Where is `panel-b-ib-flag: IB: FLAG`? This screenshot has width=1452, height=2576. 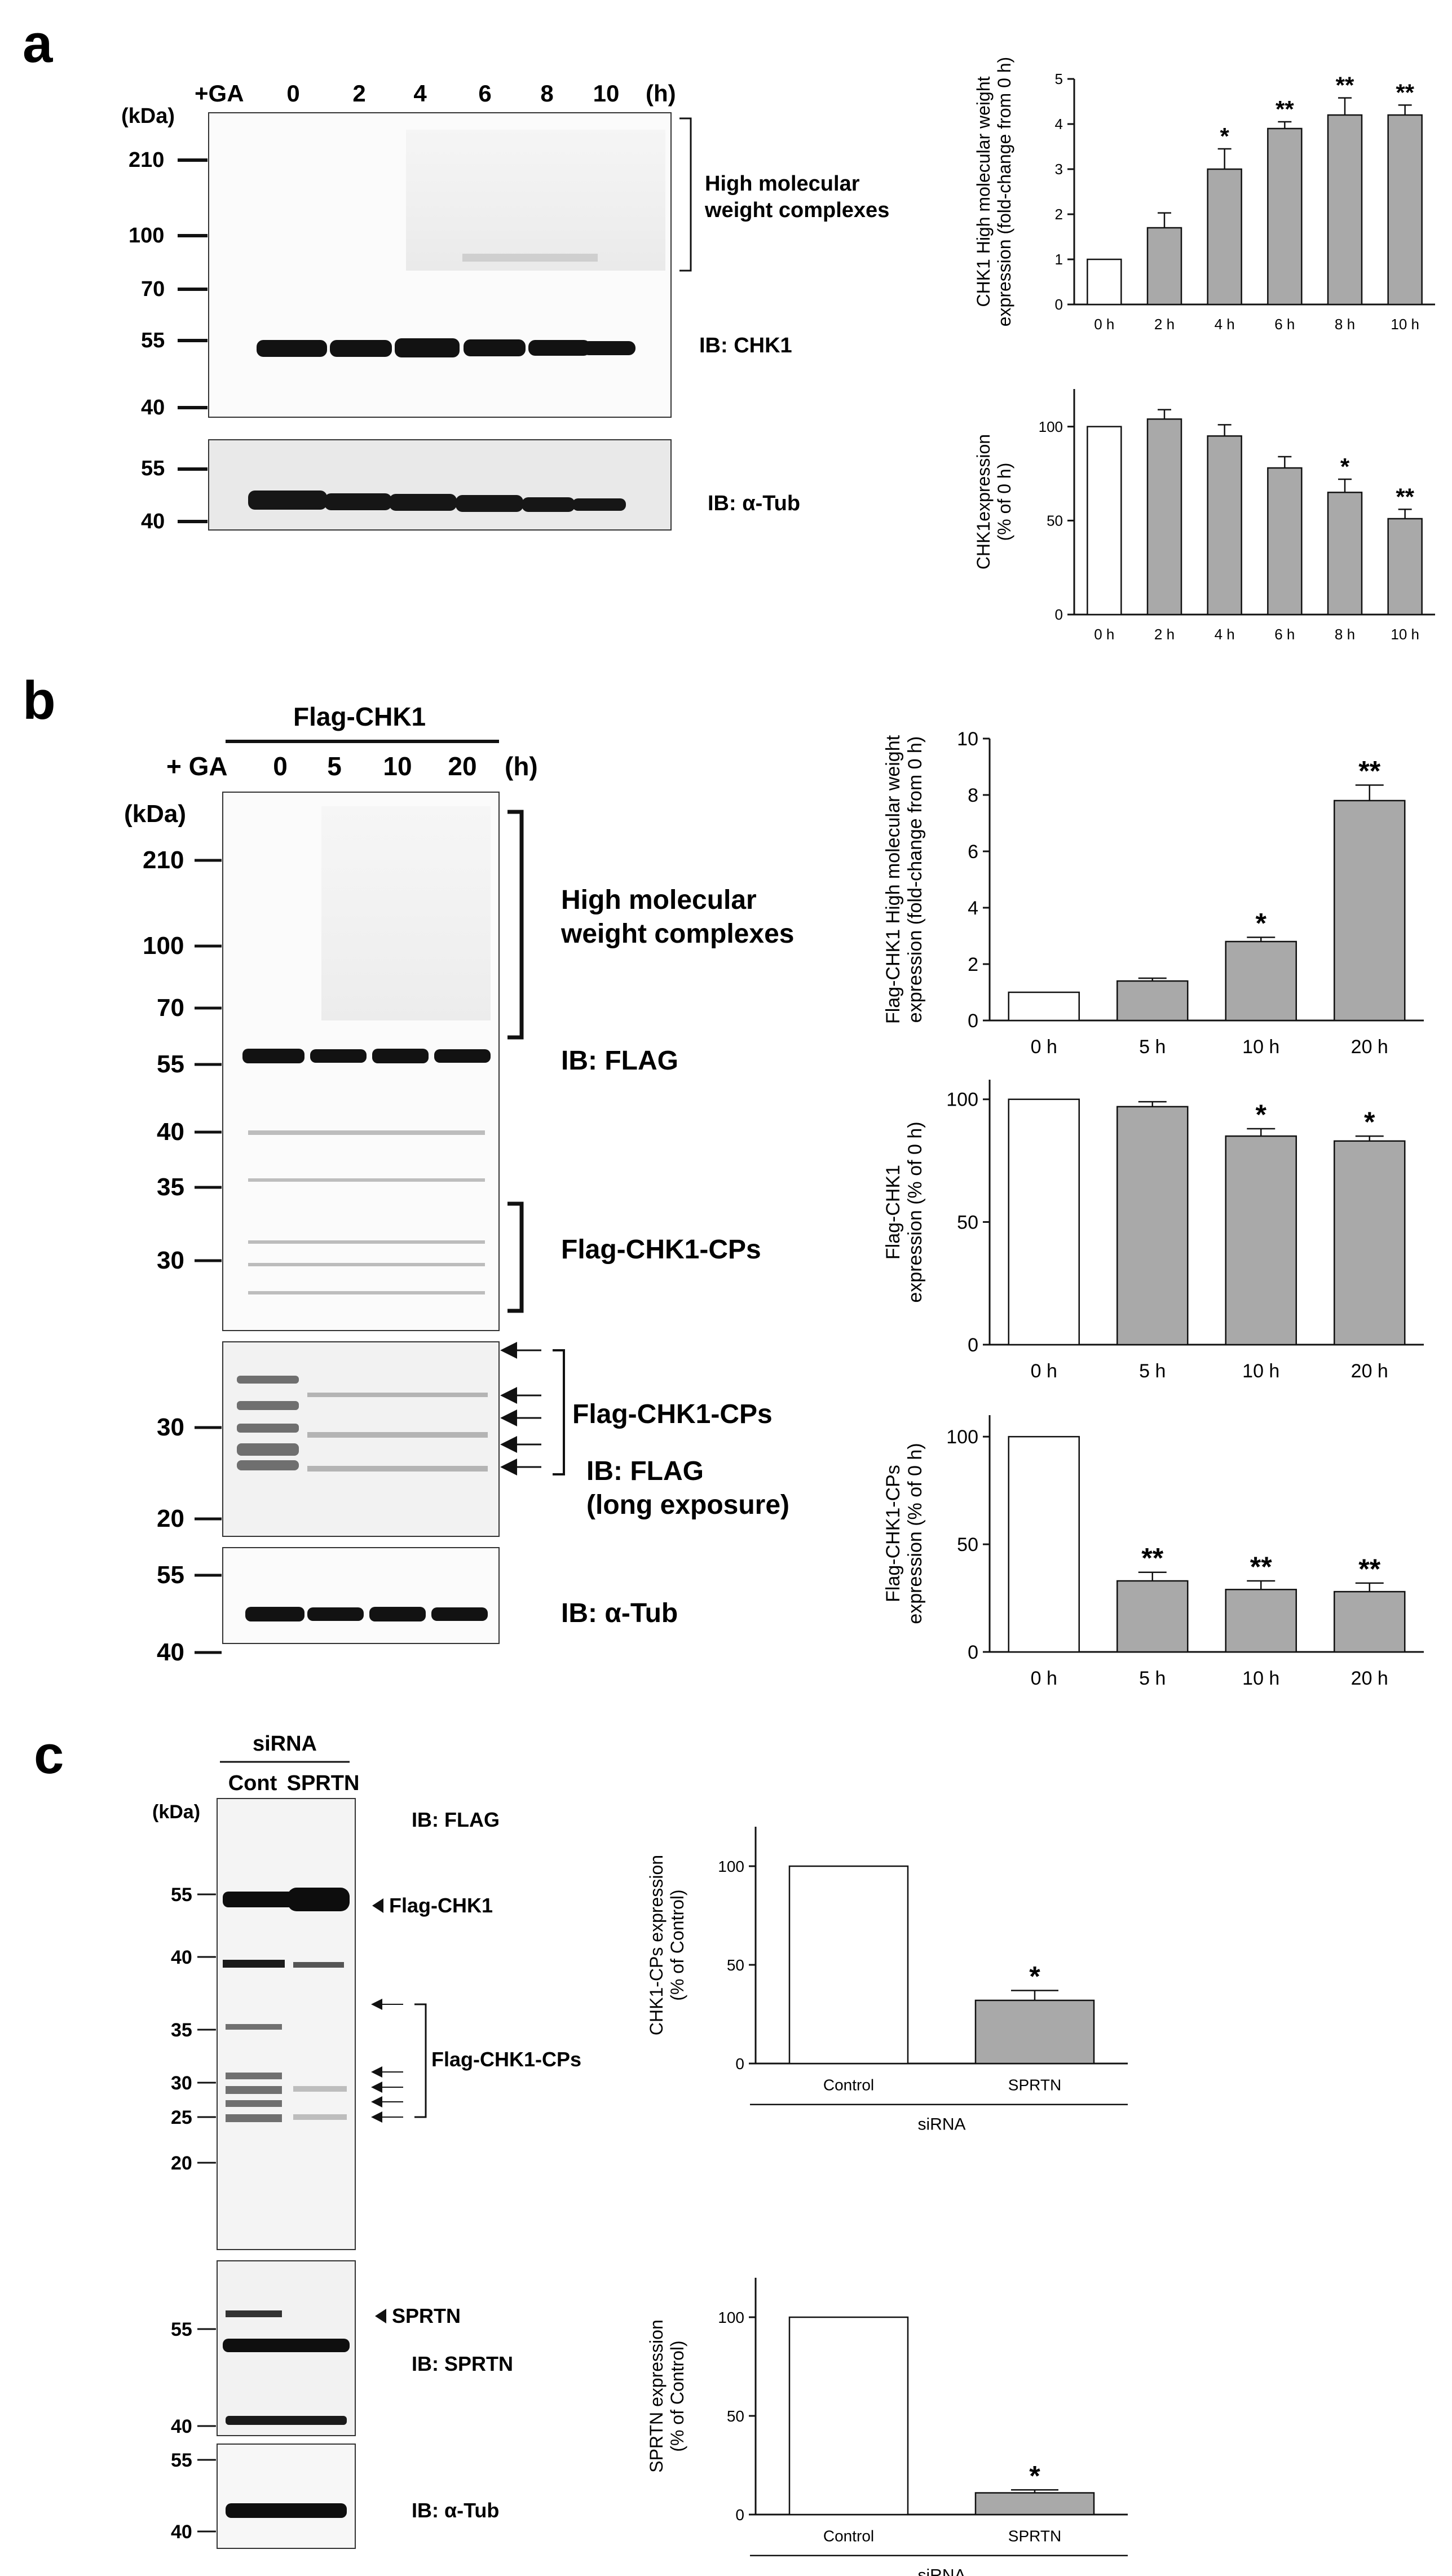 panel-b-ib-flag: IB: FLAG is located at coordinates (619, 1061).